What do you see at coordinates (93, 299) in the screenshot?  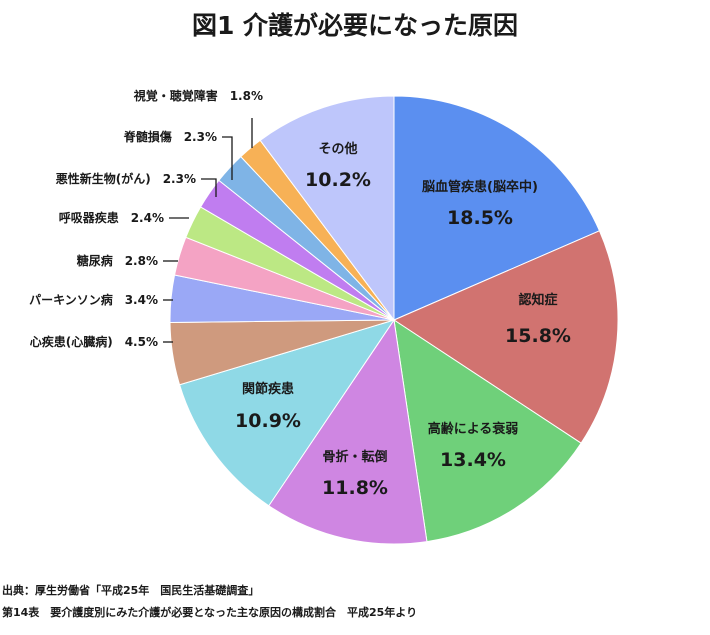 I see `slice-7-label: パーキンソン病 3.4%` at bounding box center [93, 299].